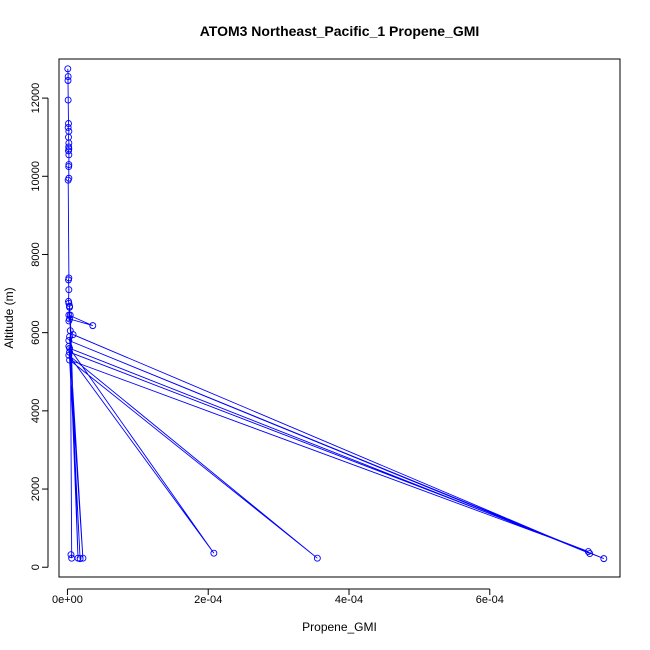 This screenshot has width=650, height=650. What do you see at coordinates (36, 332) in the screenshot?
I see `y-tick-label: 6000` at bounding box center [36, 332].